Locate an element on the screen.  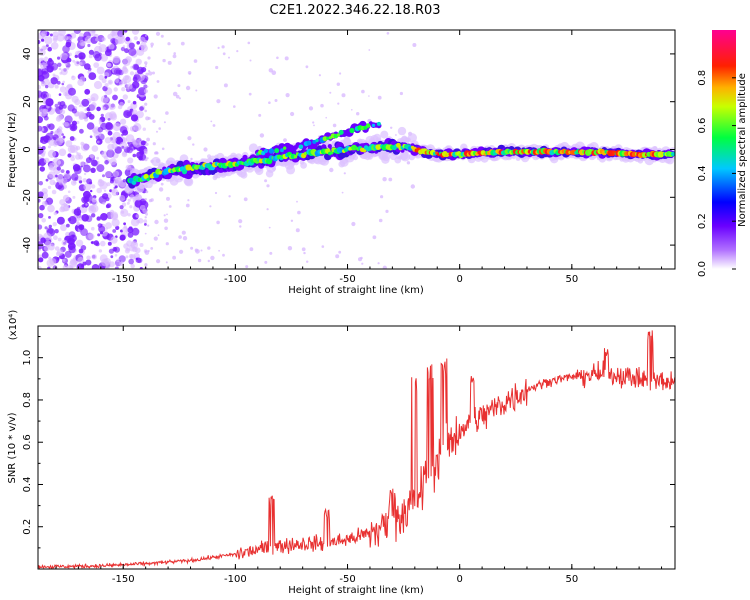
colorbar-label: Normalized spectral amplitude is located at coordinates (742, 150).